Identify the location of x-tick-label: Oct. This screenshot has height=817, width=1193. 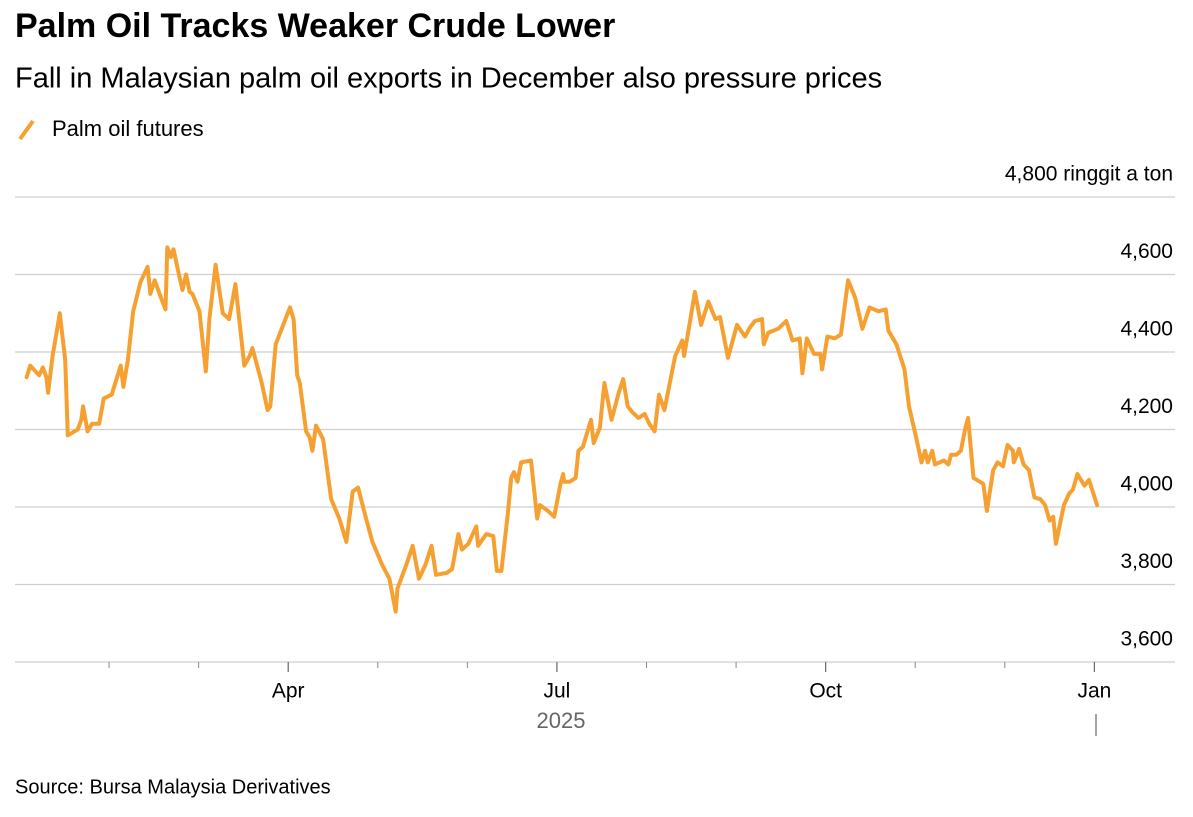
(825, 691).